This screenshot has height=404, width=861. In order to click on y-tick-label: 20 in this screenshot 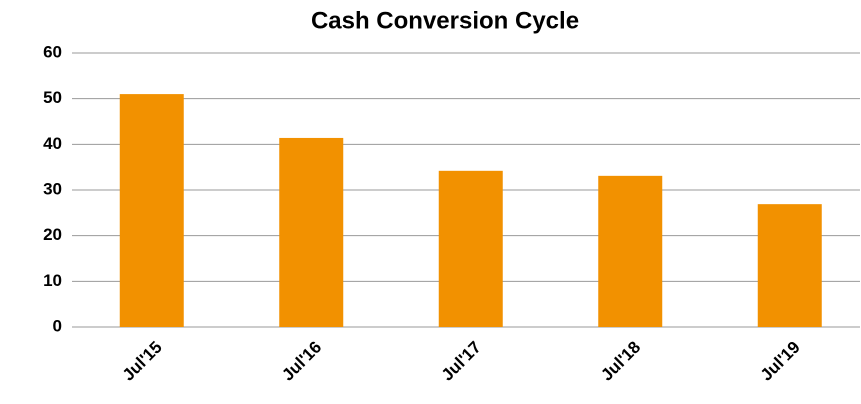, I will do `click(52, 234)`.